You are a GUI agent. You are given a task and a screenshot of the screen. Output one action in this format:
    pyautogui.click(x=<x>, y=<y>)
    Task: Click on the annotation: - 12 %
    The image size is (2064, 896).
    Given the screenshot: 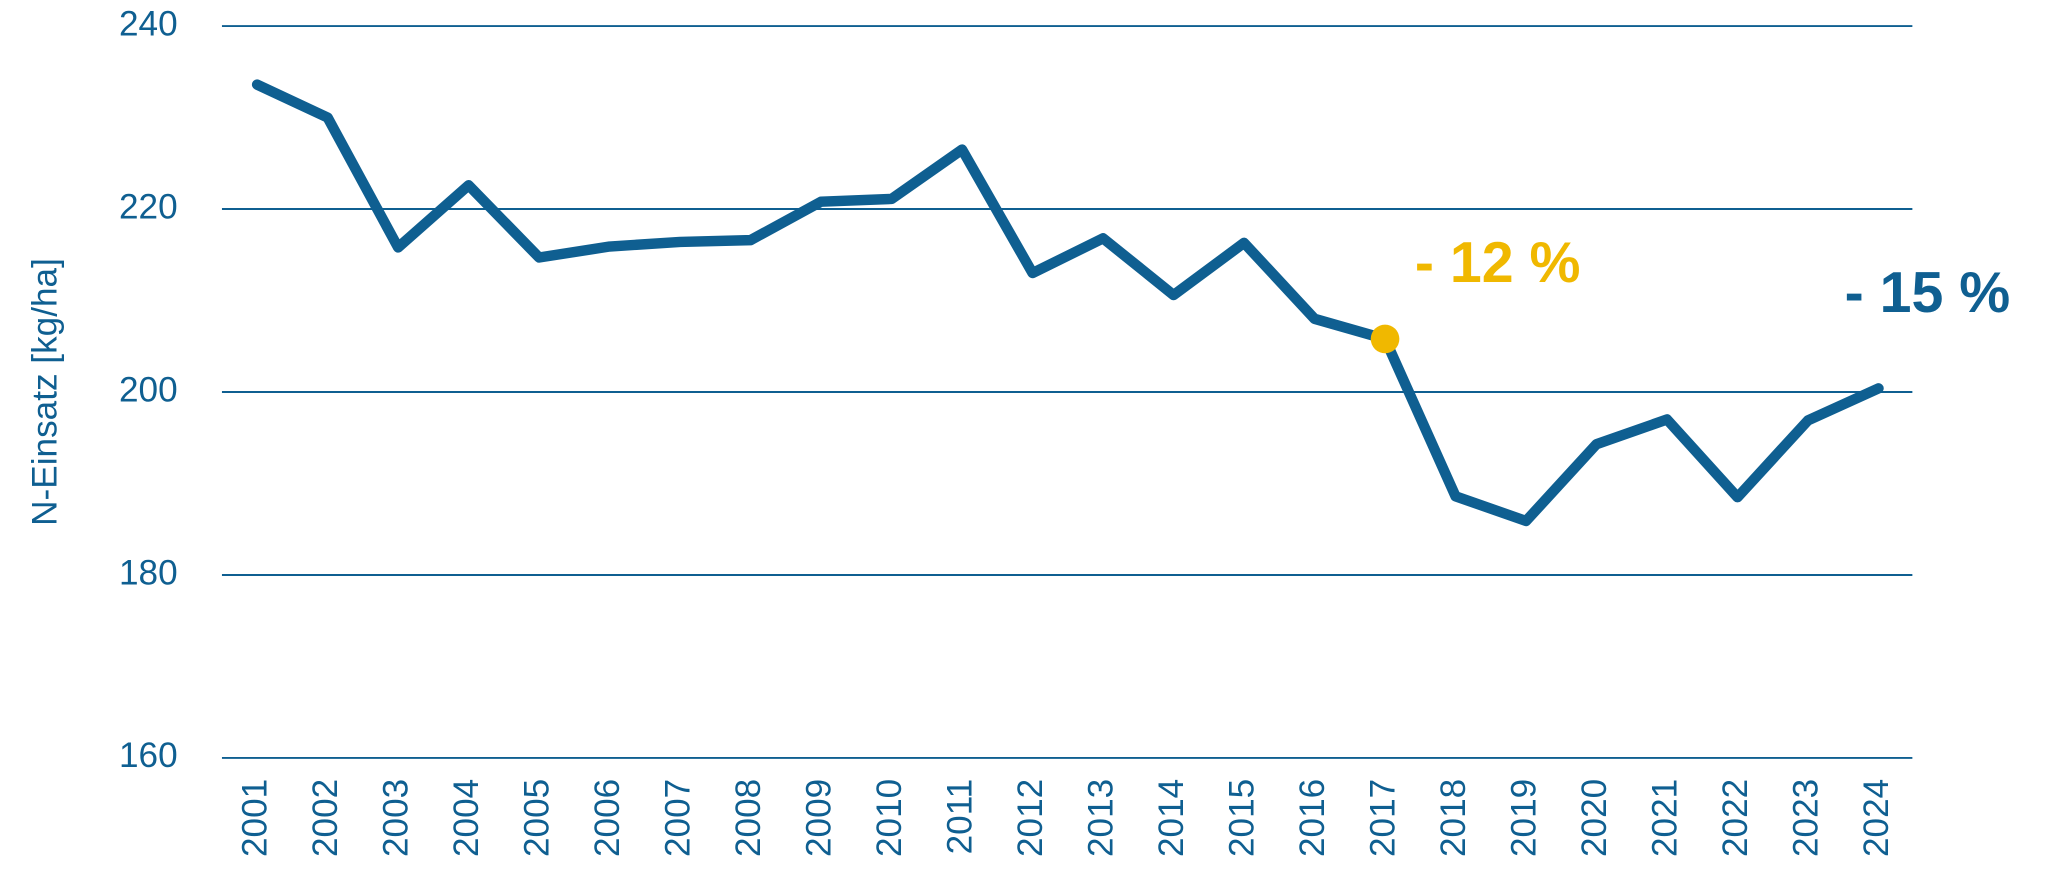 What is the action you would take?
    pyautogui.click(x=1498, y=263)
    